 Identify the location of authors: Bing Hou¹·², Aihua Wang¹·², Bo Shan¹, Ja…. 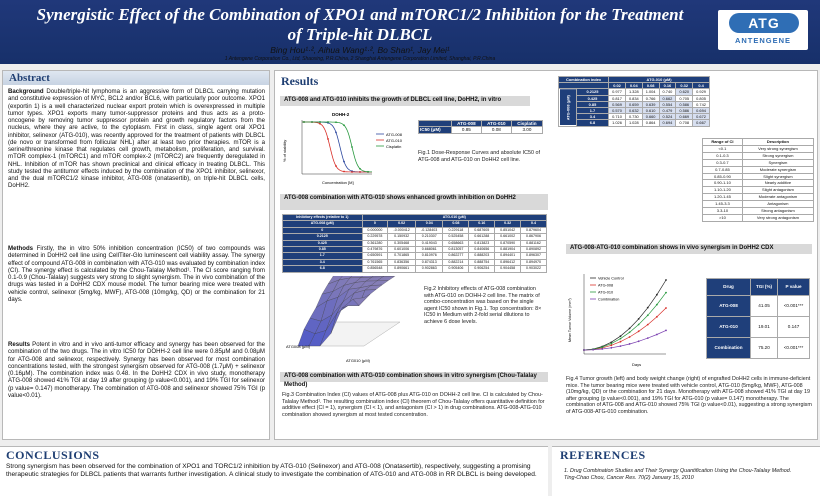
(360, 50).